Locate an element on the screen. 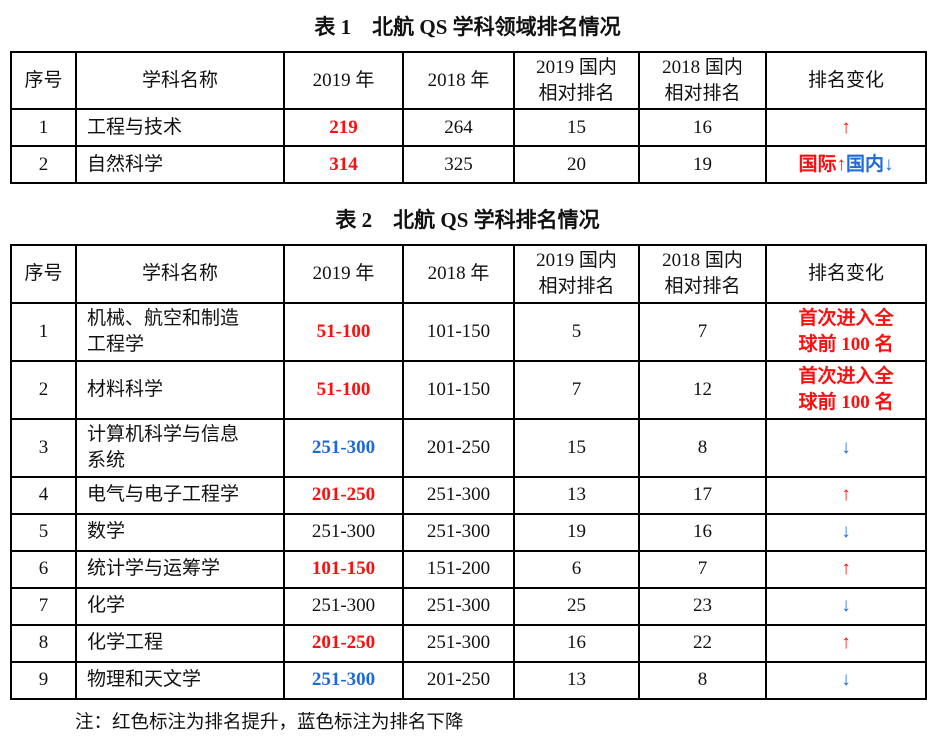 The height and width of the screenshot is (756, 934). cell-subject-name: 计算机科学与信息 系统 is located at coordinates (180, 447).